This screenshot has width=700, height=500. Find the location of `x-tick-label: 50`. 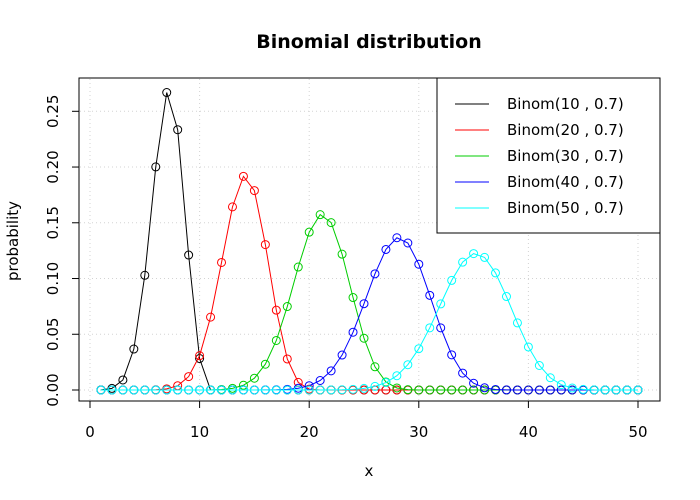

x-tick-label: 50 is located at coordinates (637, 432).